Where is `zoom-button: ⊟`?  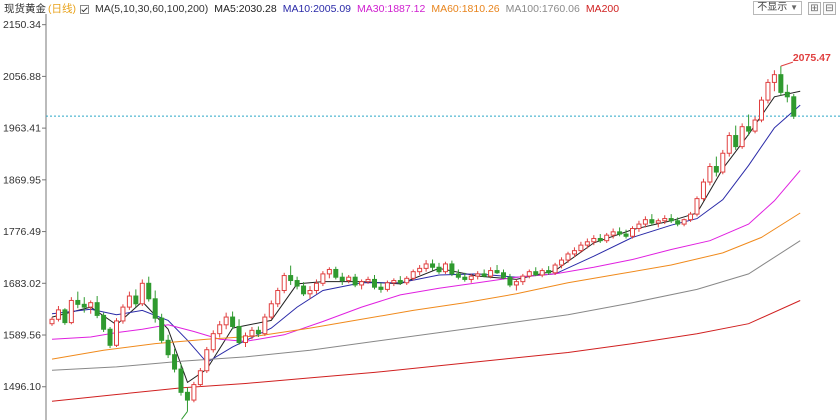
zoom-button: ⊟ is located at coordinates (829, 8).